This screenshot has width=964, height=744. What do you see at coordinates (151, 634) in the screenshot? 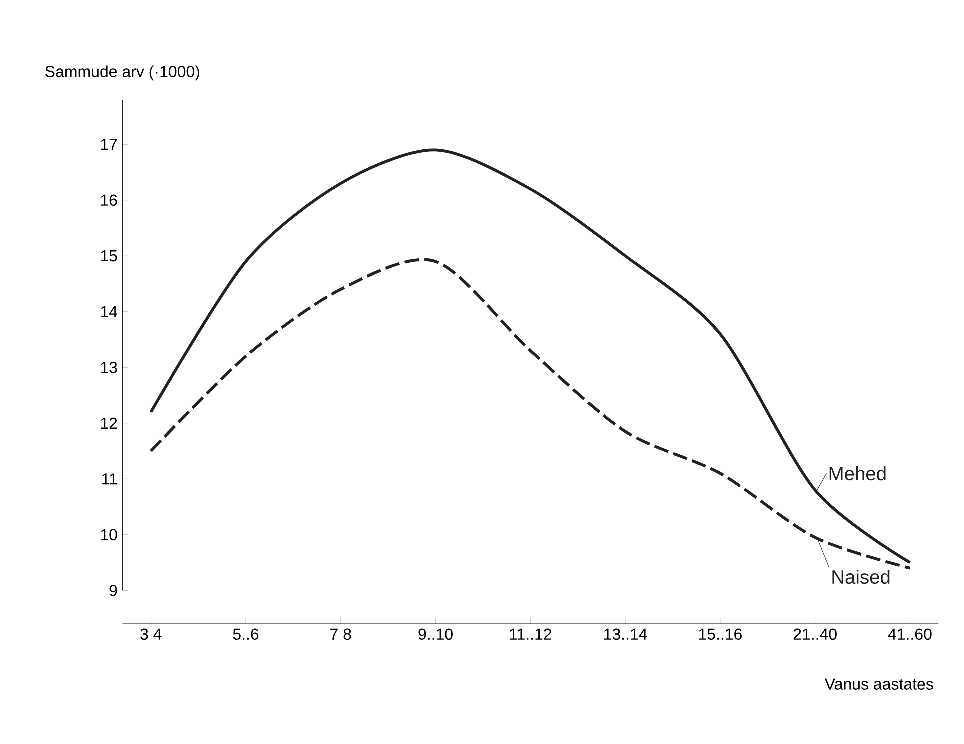
I see `x-tick-label: 3 4` at bounding box center [151, 634].